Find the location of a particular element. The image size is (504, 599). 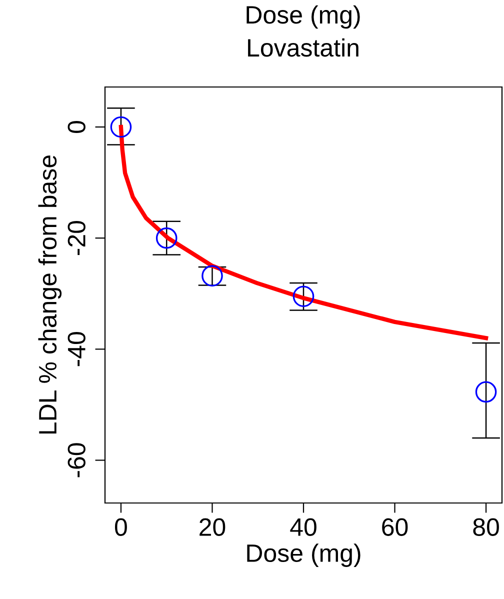

x-tick-label: 40 is located at coordinates (303, 527).